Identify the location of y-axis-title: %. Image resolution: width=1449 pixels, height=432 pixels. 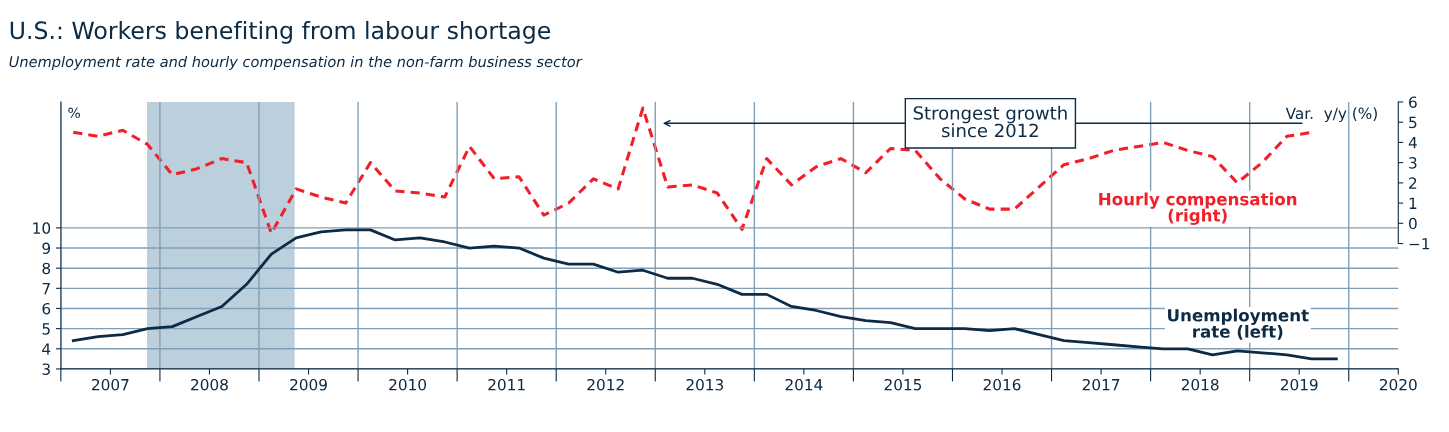
(74, 113).